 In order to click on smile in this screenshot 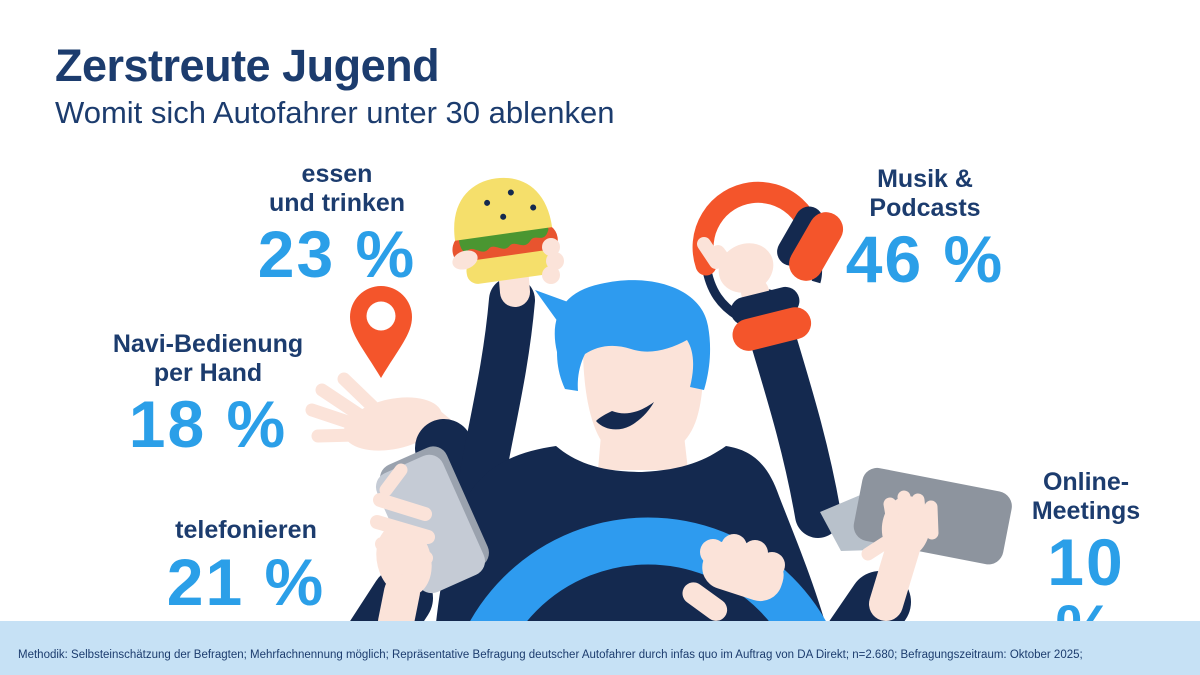, I will do `click(625, 416)`.